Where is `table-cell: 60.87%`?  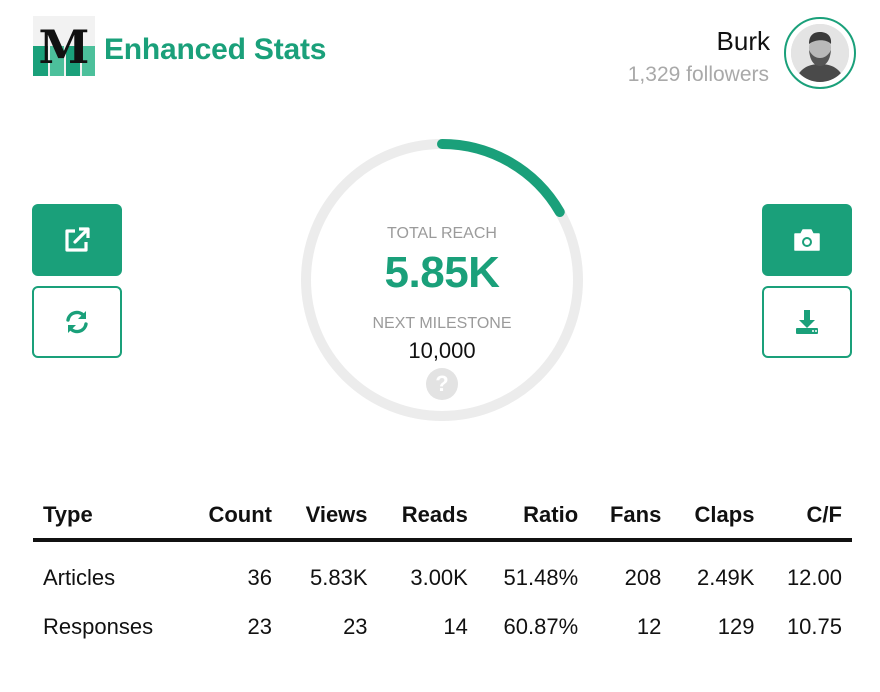 table-cell: 60.87% is located at coordinates (541, 626).